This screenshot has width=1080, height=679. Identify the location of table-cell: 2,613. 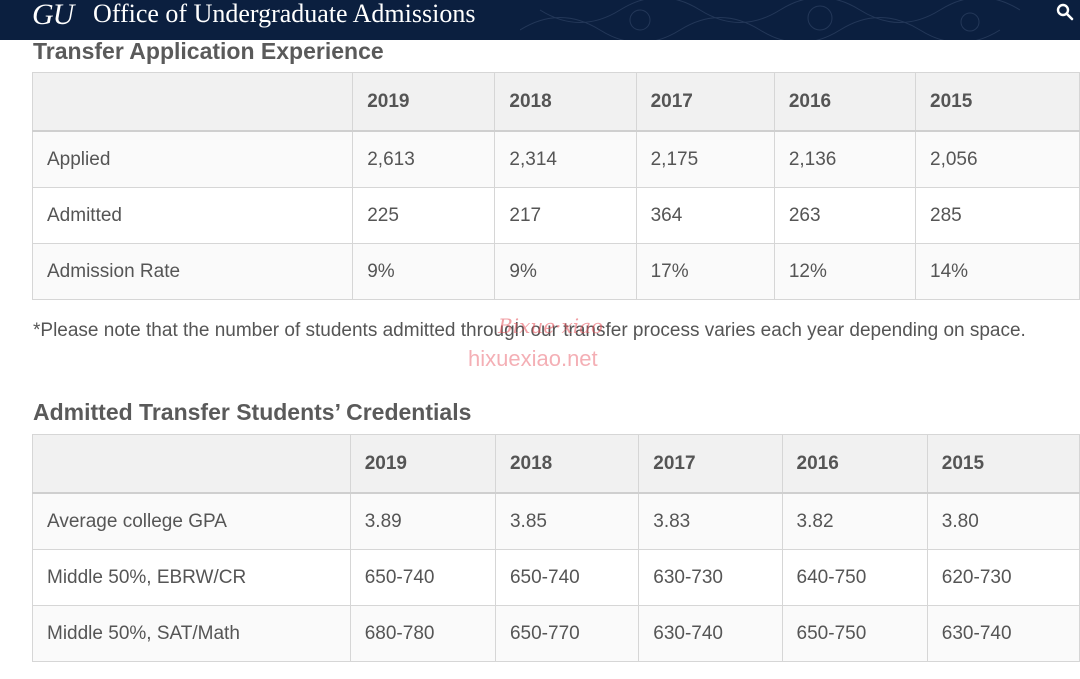
(424, 159).